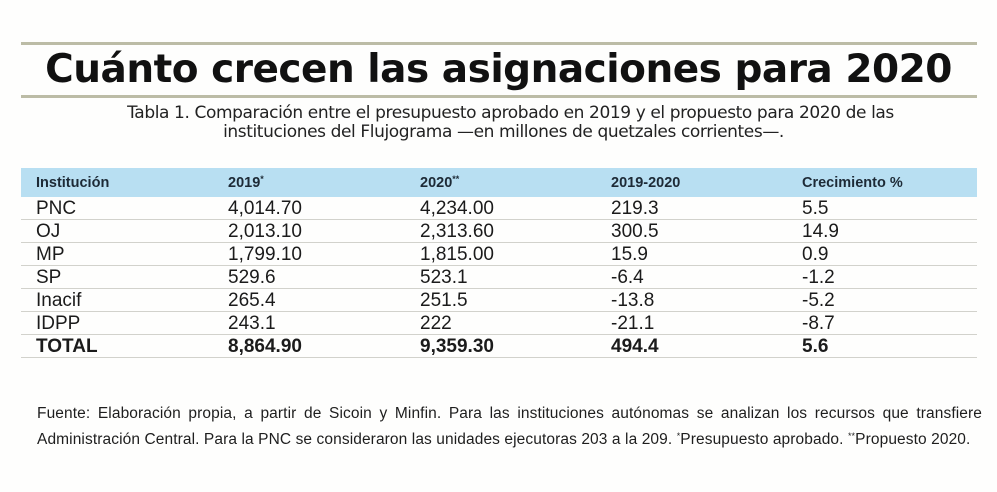 This screenshot has width=997, height=492. I want to click on cell-difference: 219.3, so click(691, 208).